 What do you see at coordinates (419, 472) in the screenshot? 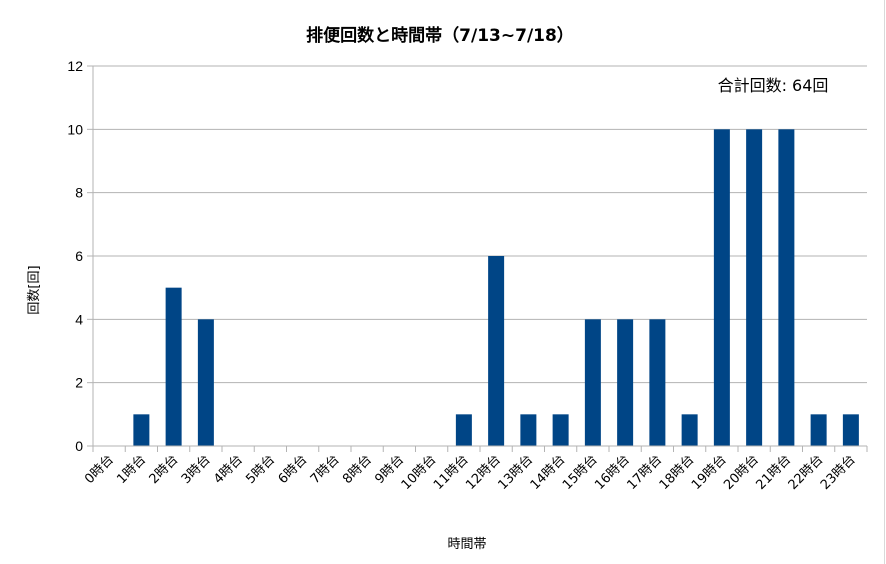
I see `x-tick-label: 10時台` at bounding box center [419, 472].